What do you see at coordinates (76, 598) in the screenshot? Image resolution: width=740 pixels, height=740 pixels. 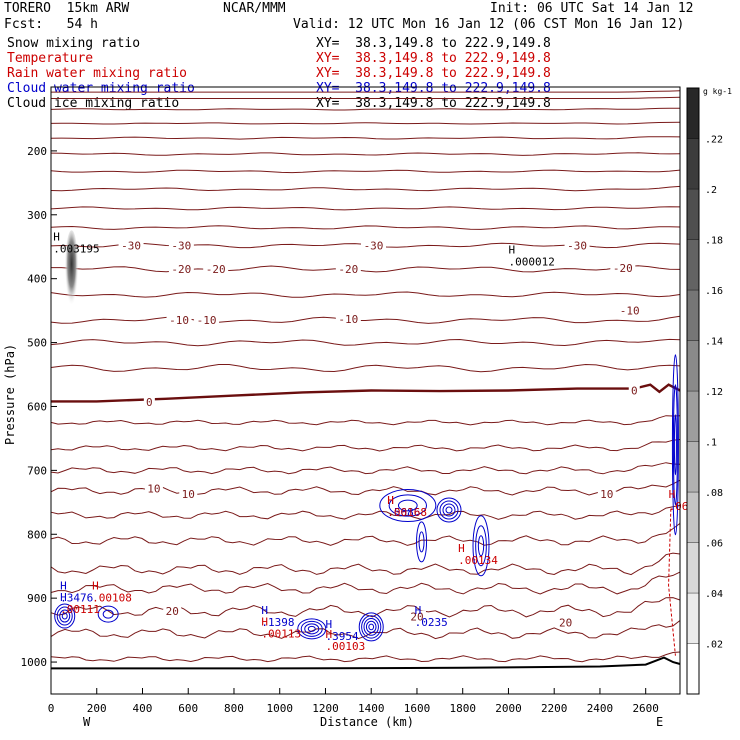 I see `extremum-value: .3476` at bounding box center [76, 598].